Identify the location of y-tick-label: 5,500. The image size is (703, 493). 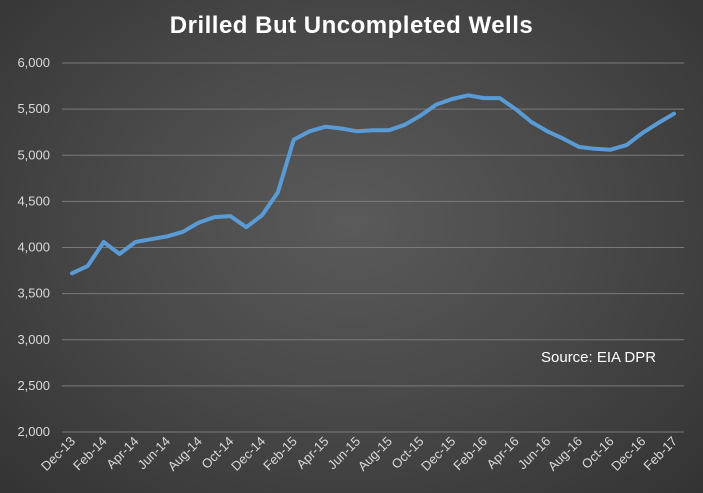
(33, 108).